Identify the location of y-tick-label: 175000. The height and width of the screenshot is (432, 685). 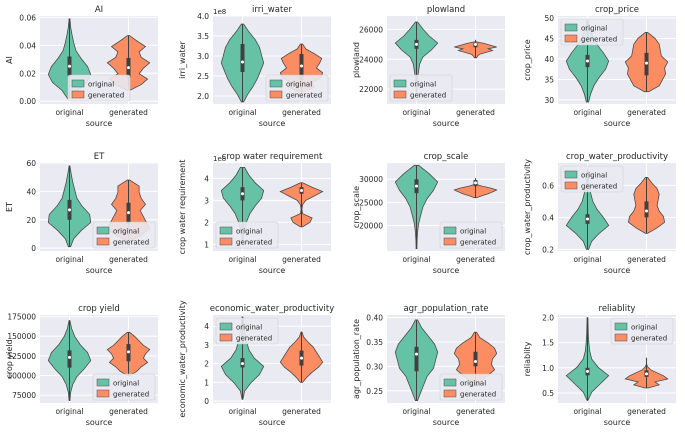
(21, 317).